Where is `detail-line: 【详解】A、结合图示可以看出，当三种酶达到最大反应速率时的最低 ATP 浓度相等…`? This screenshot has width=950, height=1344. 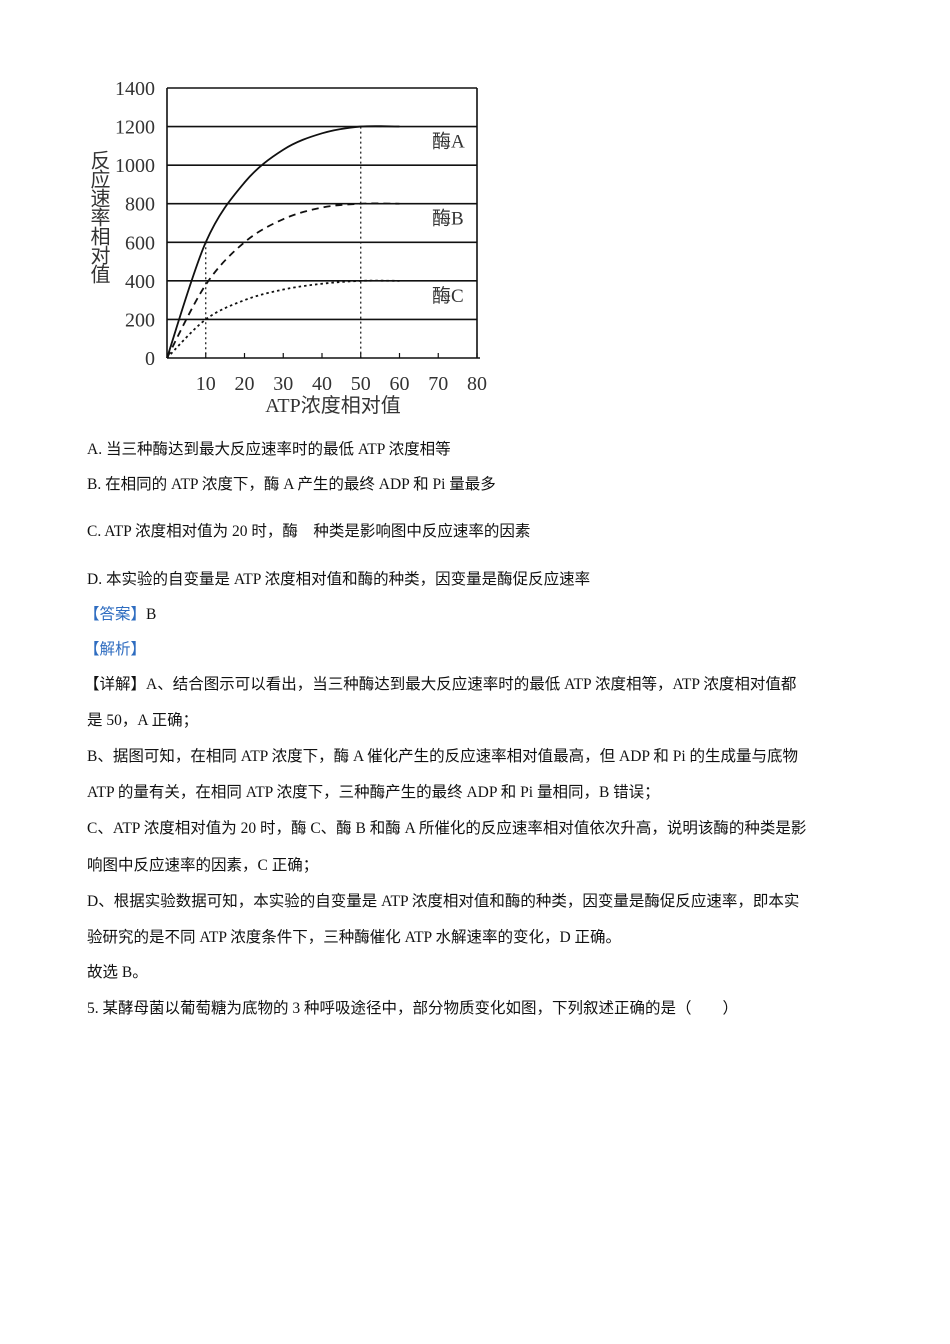
detail-line: 【详解】A、结合图示可以看出，当三种酶达到最大反应速率时的最低 ATP 浓度相等… is located at coordinates (440, 685).